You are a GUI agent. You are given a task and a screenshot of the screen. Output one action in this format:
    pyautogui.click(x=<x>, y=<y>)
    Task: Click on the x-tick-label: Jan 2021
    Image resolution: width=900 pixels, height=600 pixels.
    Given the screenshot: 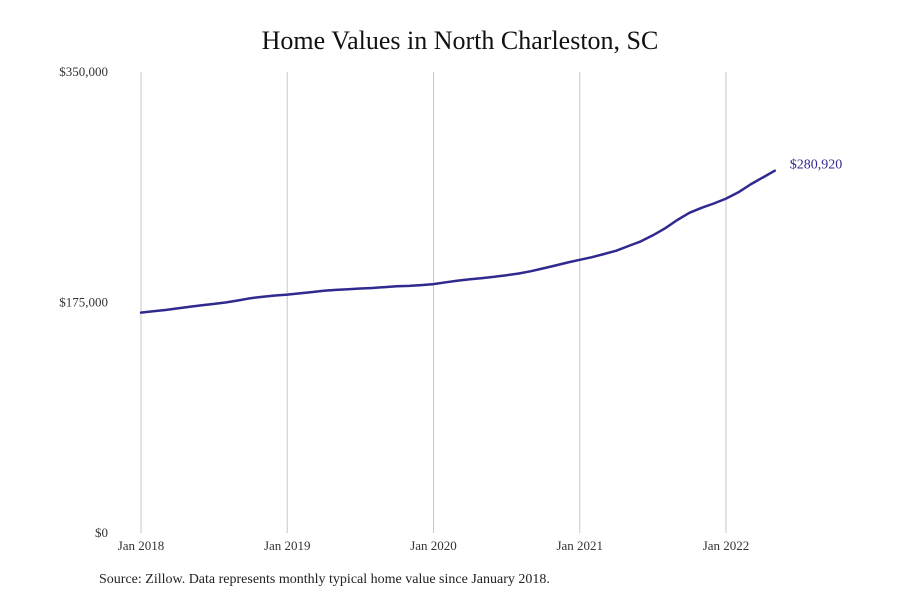 What is the action you would take?
    pyautogui.click(x=579, y=545)
    